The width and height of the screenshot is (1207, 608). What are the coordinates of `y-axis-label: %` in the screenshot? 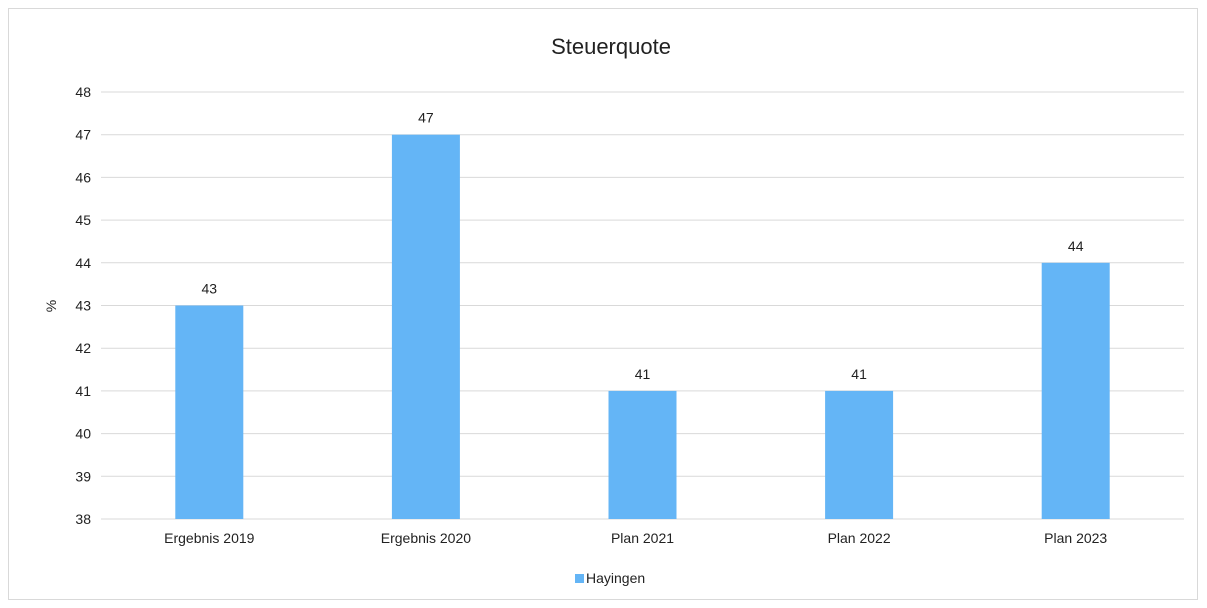 It's located at (51, 306).